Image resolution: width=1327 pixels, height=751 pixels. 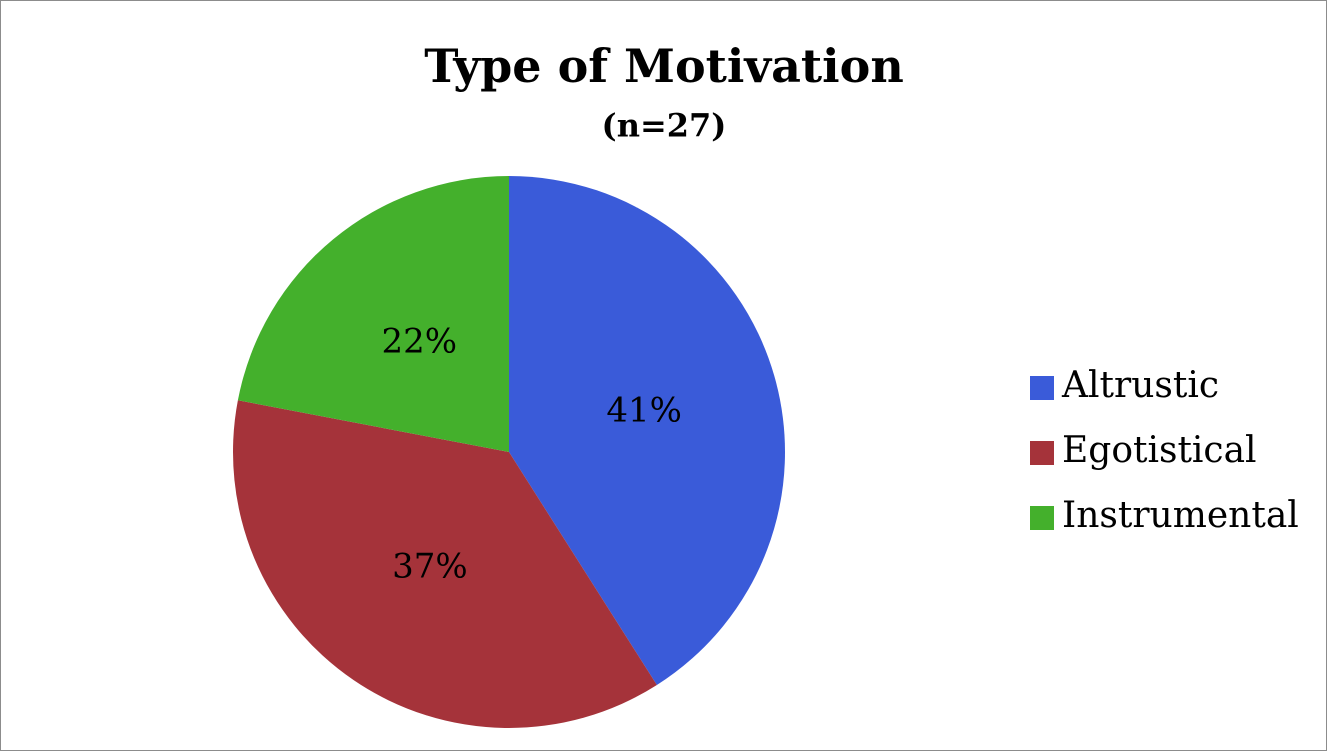 What do you see at coordinates (644, 411) in the screenshot?
I see `data-label: 41%` at bounding box center [644, 411].